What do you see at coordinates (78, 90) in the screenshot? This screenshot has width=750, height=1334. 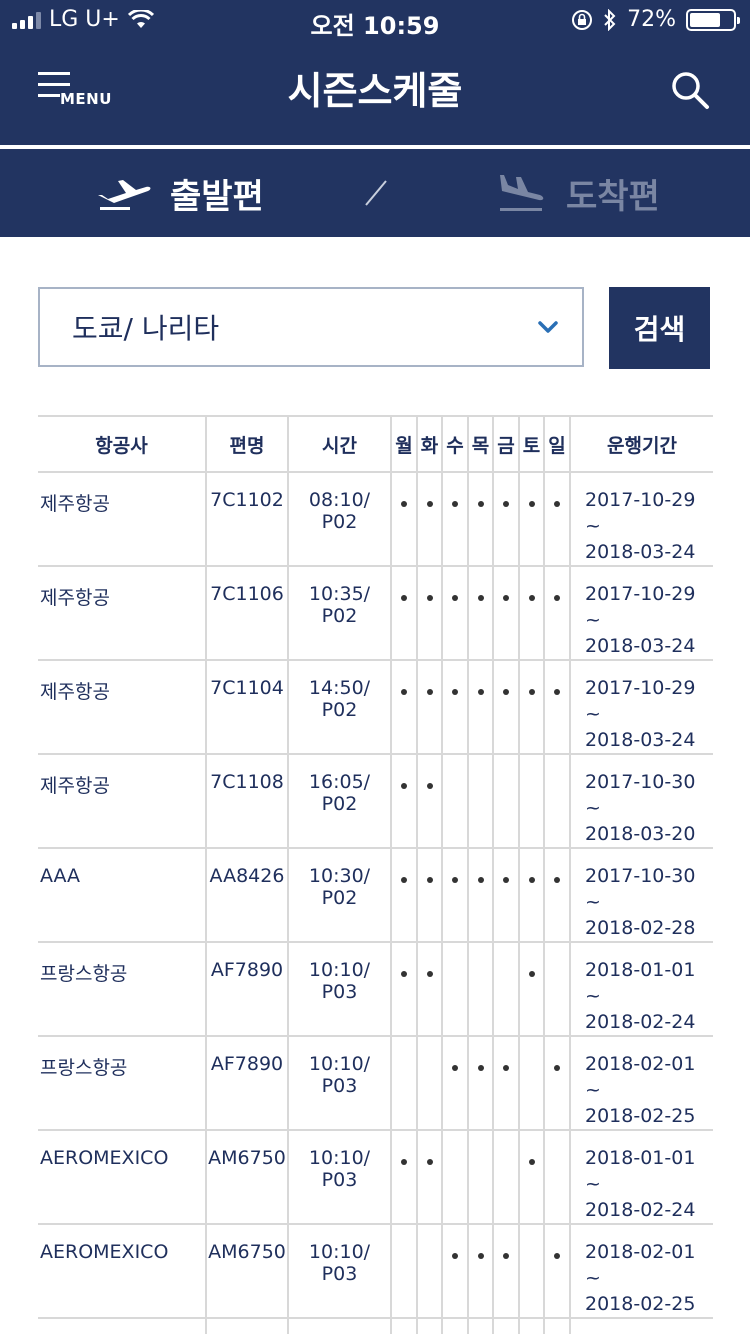 I see `menu-button: MENU` at bounding box center [78, 90].